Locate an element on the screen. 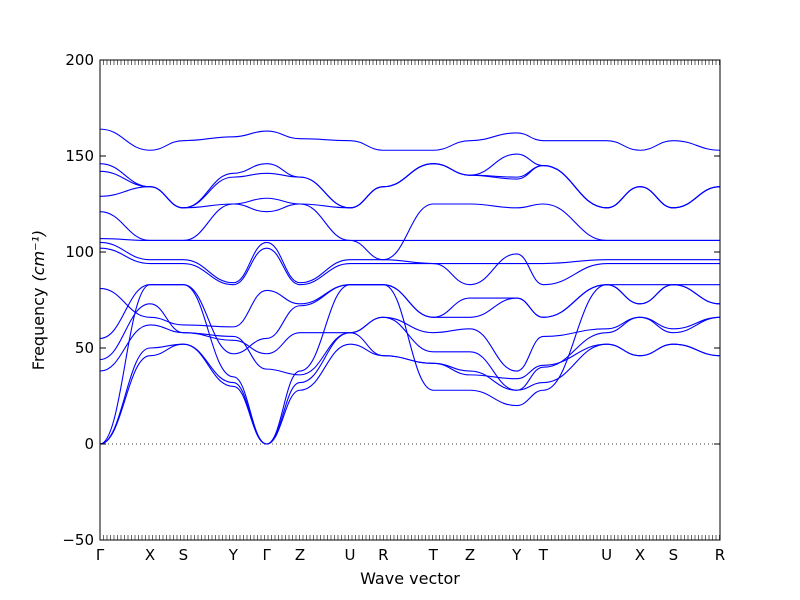 This screenshot has height=600, width=800. y-axis-title: Frequency (cm⁻¹) is located at coordinates (38, 300).